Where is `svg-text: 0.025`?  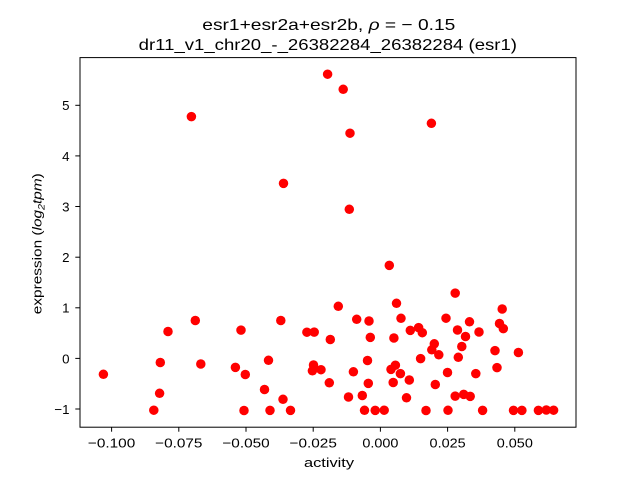 svg-text: 0.025 is located at coordinates (448, 442).